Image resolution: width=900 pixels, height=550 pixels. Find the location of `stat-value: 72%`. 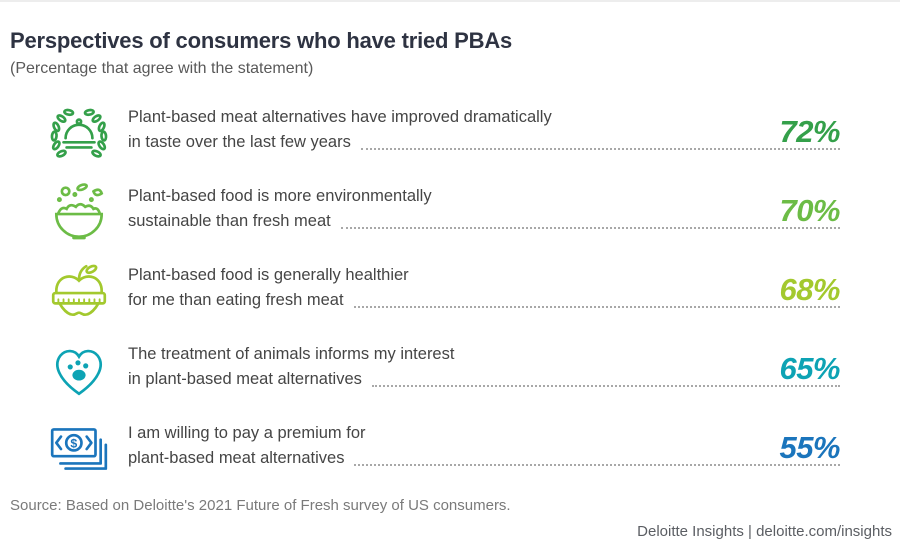

stat-value: 72% is located at coordinates (809, 131).